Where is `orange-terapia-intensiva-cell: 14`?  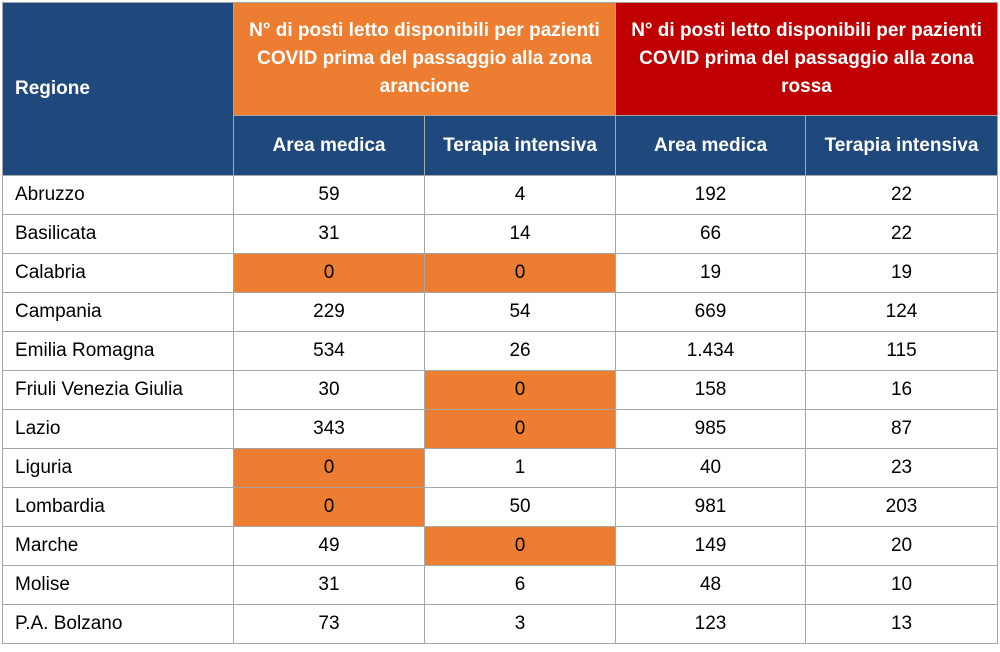 orange-terapia-intensiva-cell: 14 is located at coordinates (520, 234).